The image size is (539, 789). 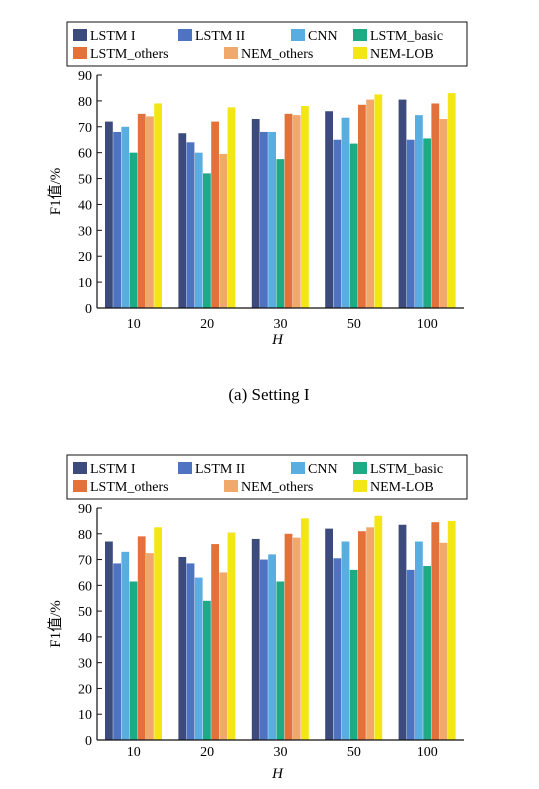 I want to click on x-axis-label-a: H, so click(x=277, y=340).